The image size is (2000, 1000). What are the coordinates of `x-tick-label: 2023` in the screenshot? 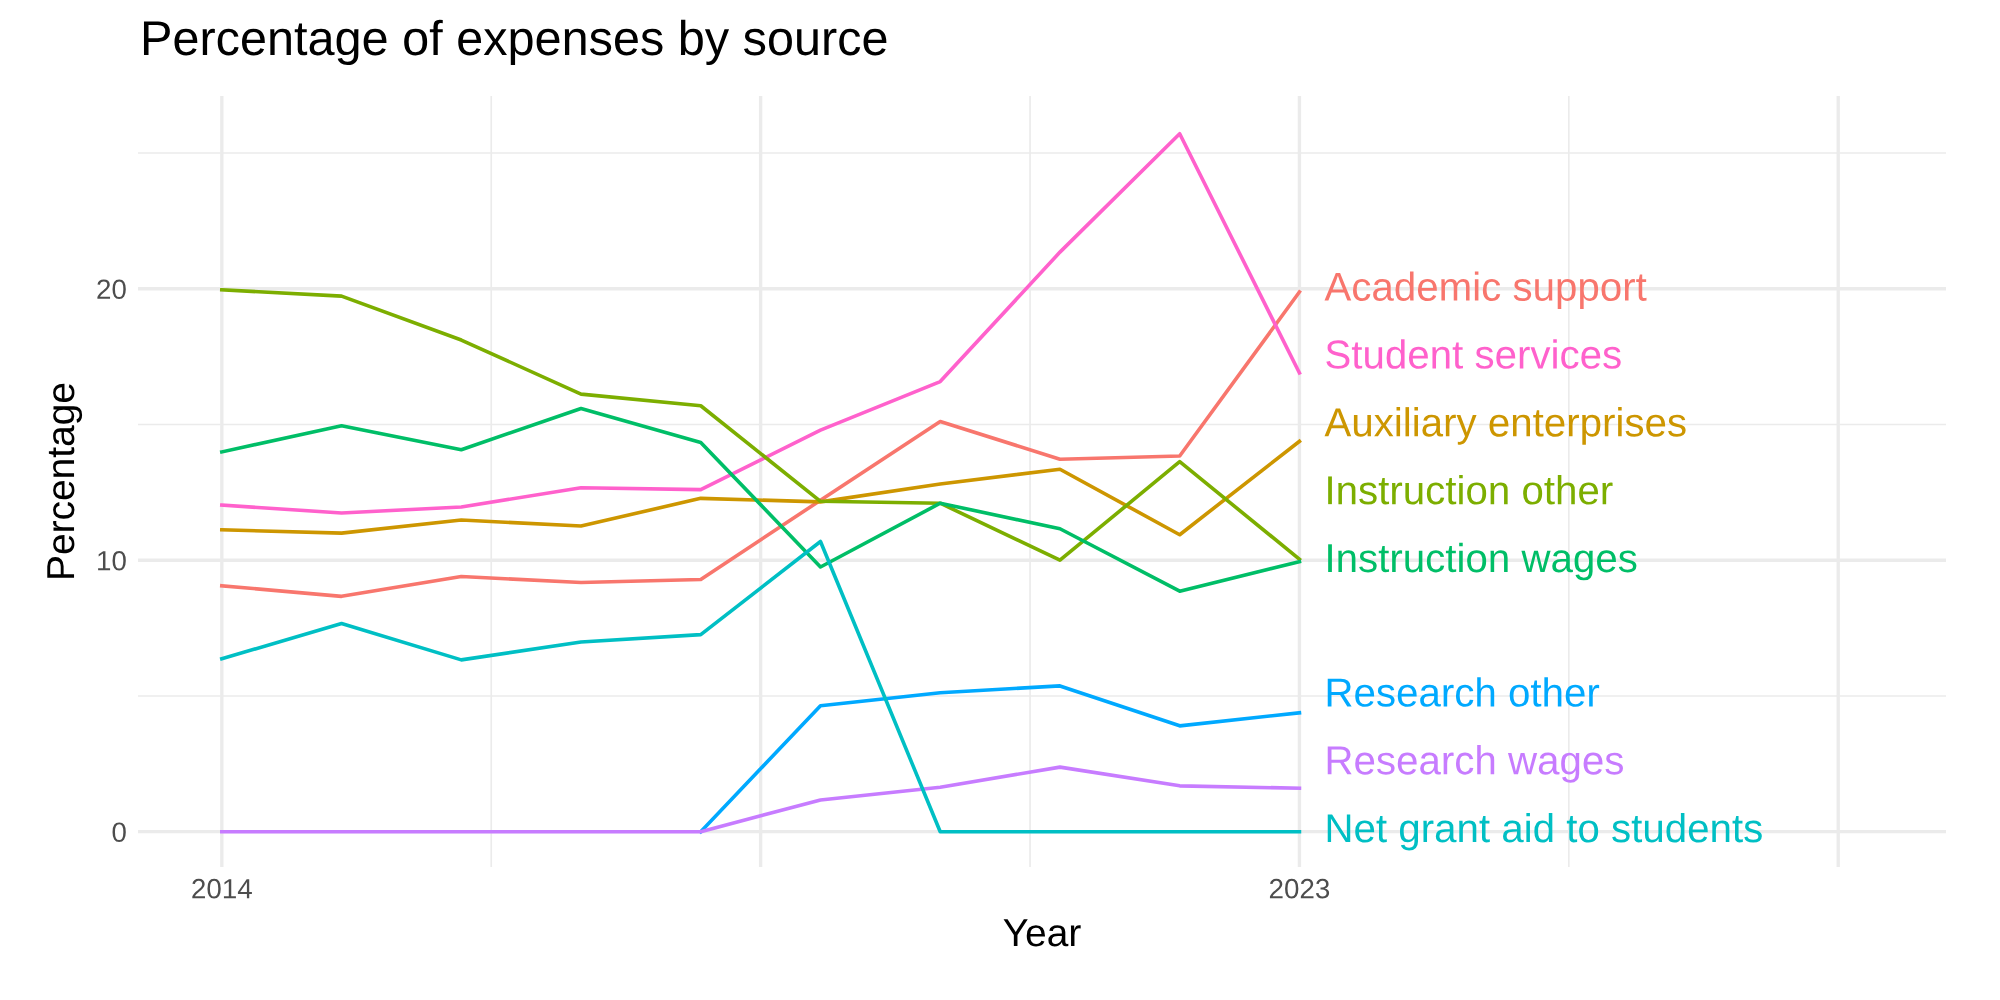 It's located at (1299, 888).